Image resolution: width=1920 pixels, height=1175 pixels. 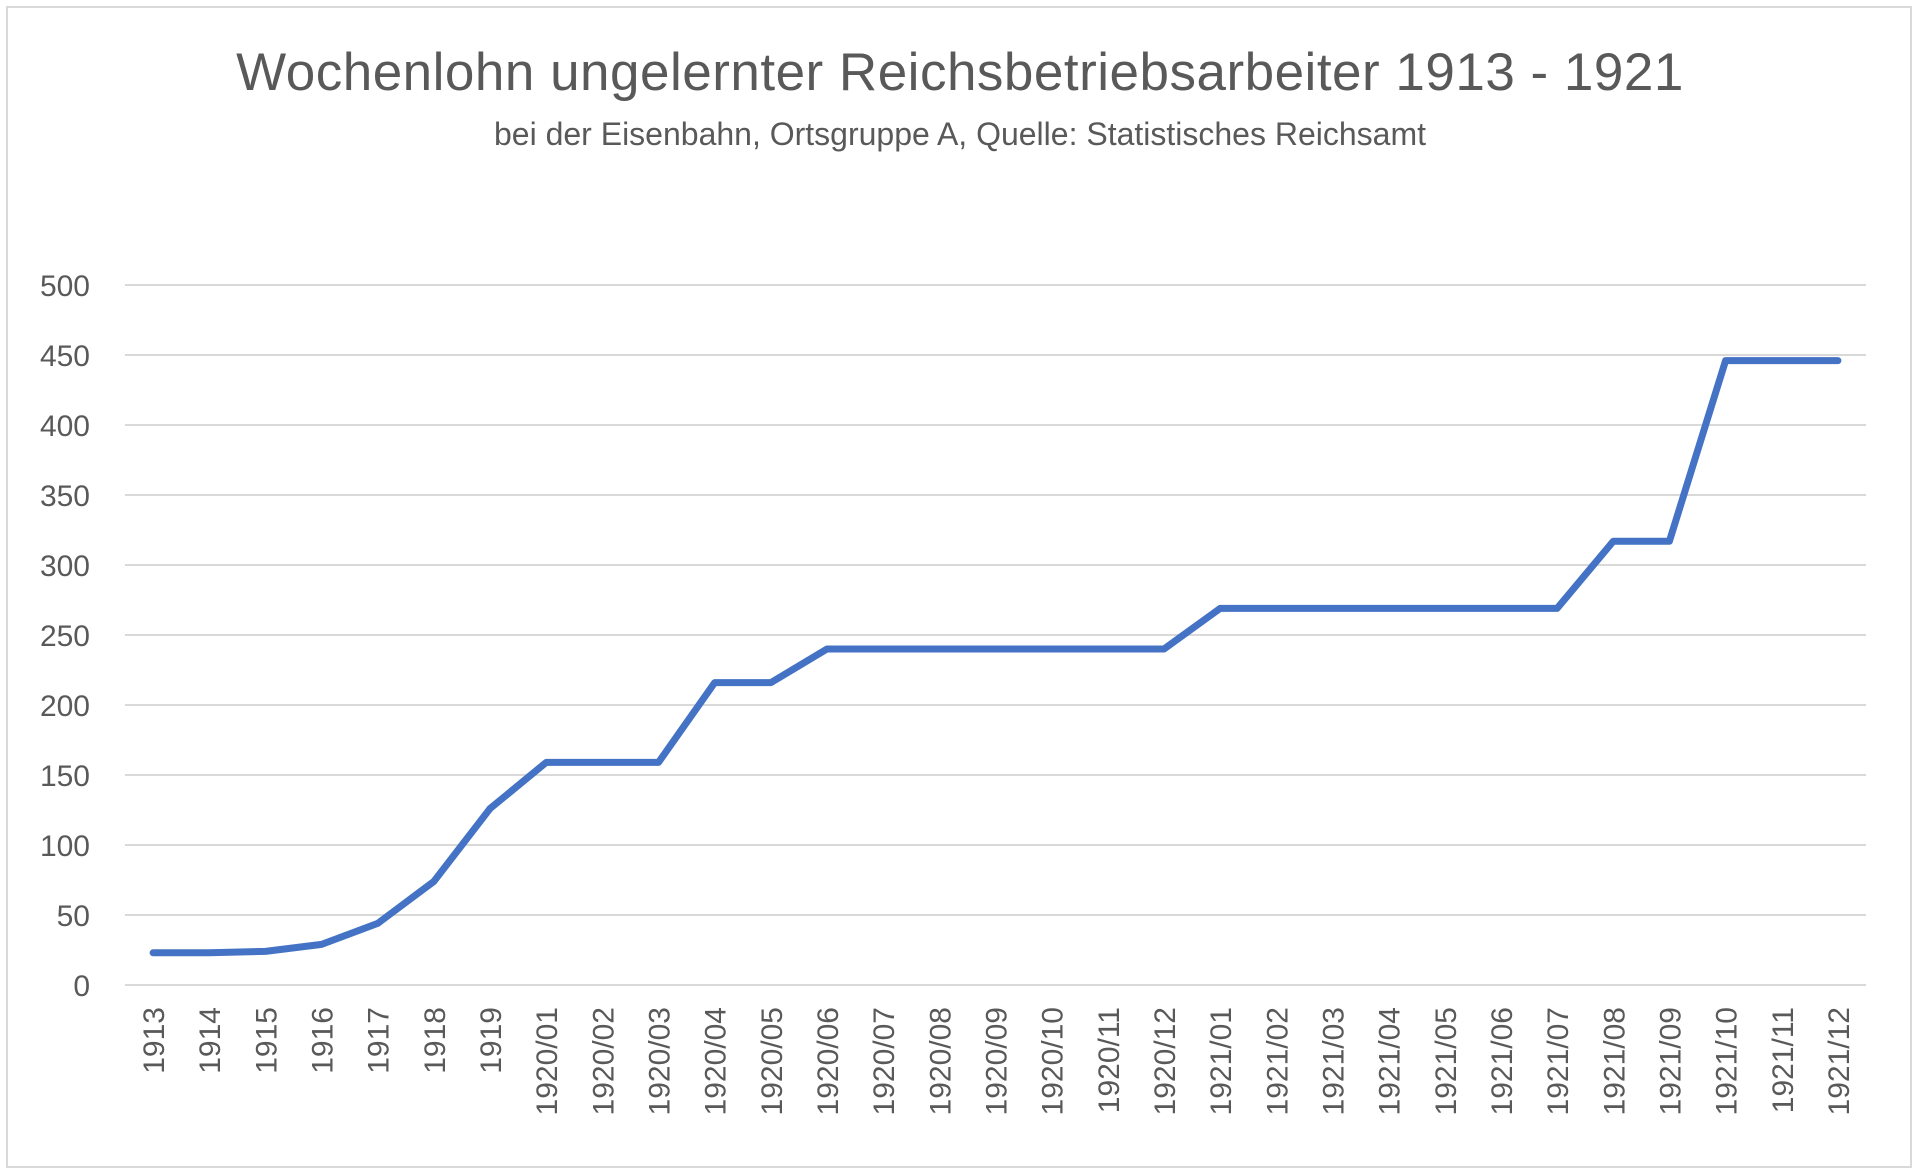 I want to click on x-tick-label: 1920/04, so click(x=716, y=1061).